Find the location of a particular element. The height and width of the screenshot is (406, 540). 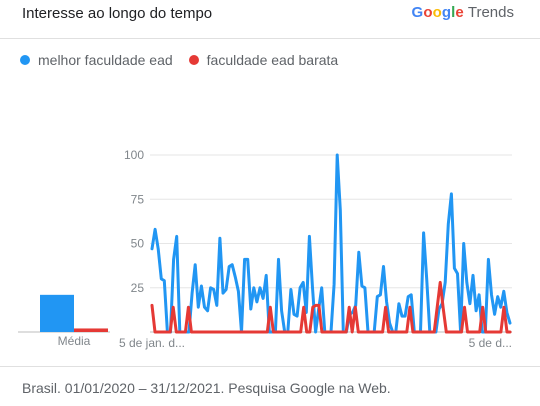

google-trends-logo: Google Trends is located at coordinates (463, 12).